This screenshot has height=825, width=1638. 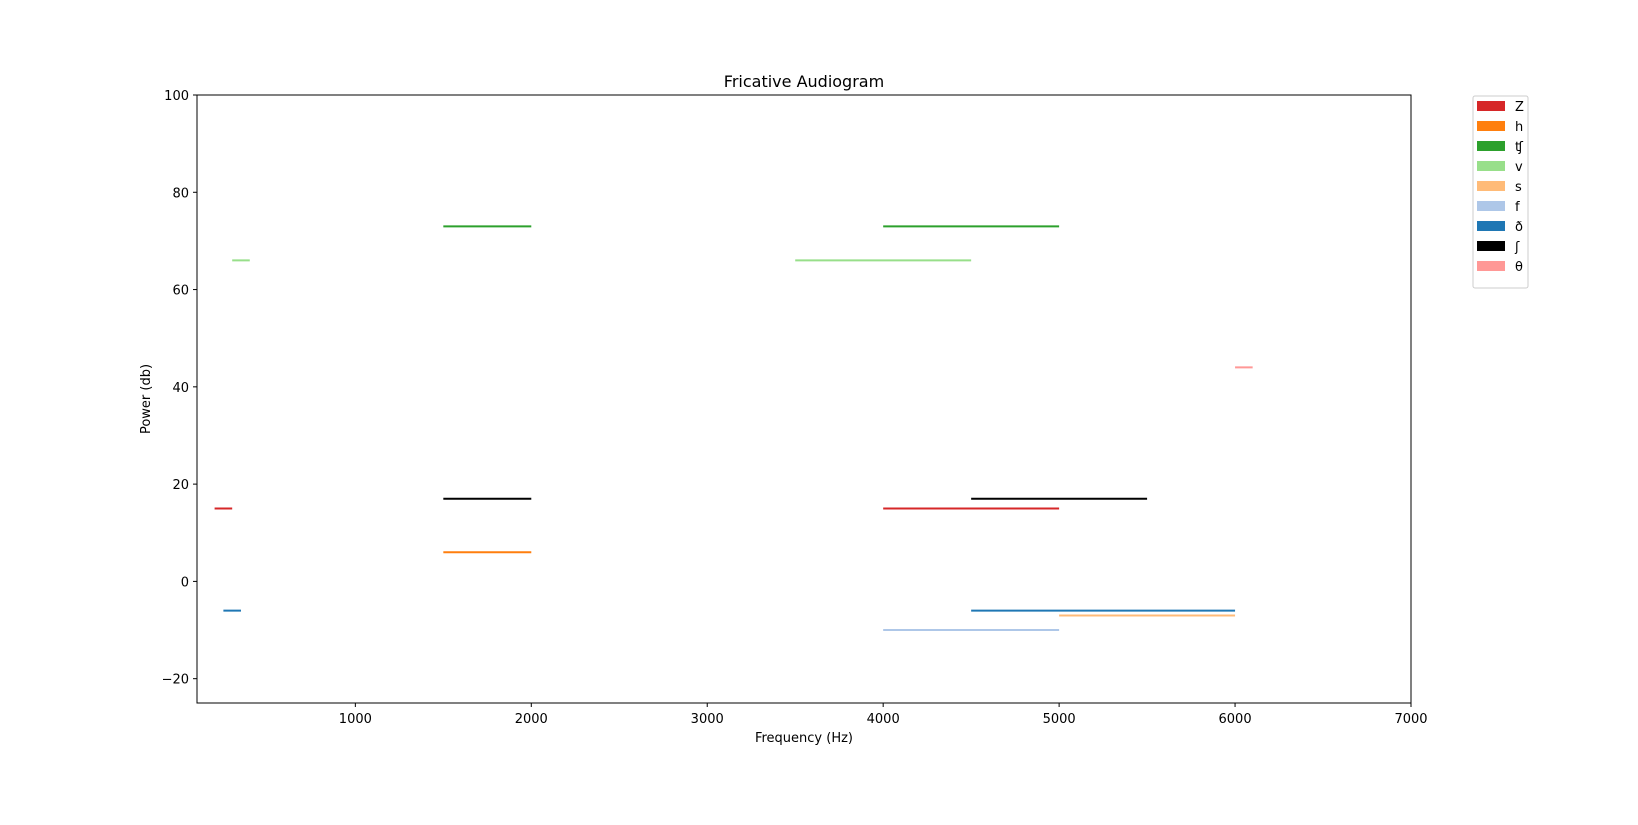 What do you see at coordinates (1519, 107) in the screenshot?
I see `legend-label: Z` at bounding box center [1519, 107].